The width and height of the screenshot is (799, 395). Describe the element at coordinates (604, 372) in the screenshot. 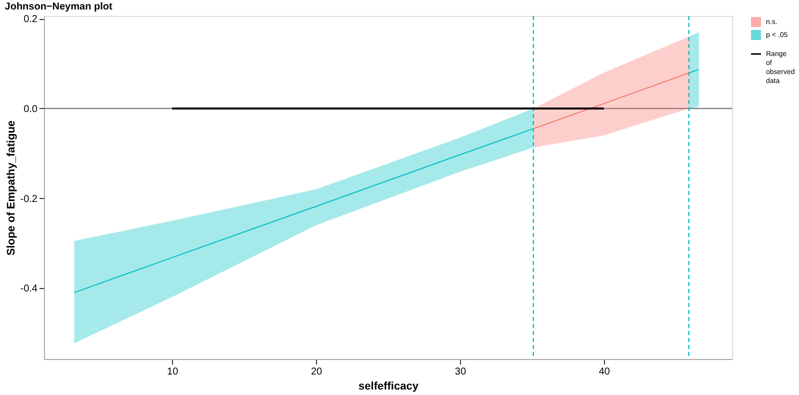

I see `x-tick-label: 40` at that location.